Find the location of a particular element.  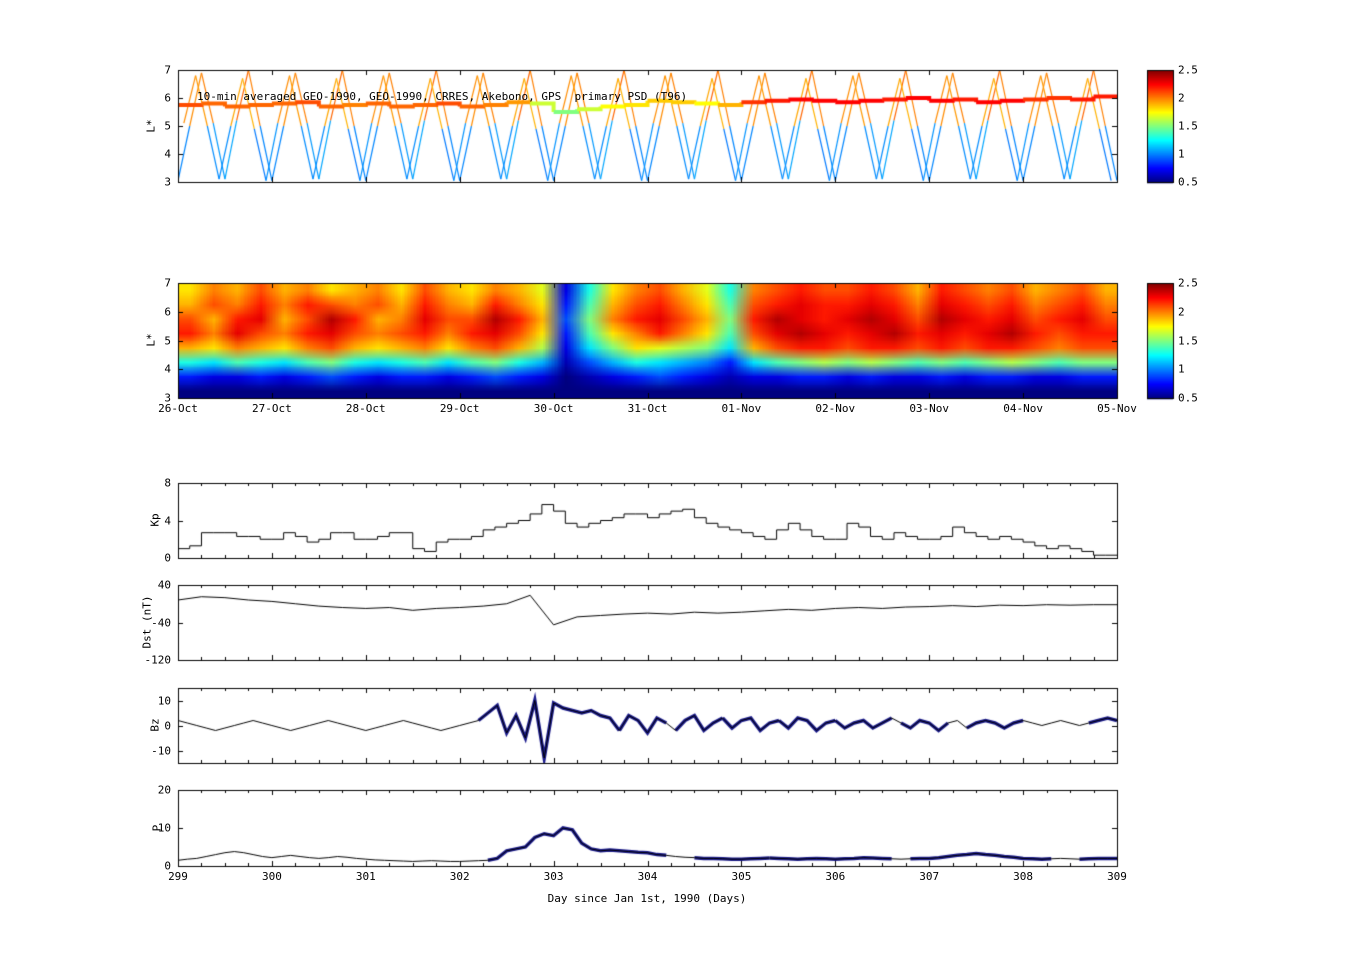

day-tick-label: 304 is located at coordinates (647, 876).